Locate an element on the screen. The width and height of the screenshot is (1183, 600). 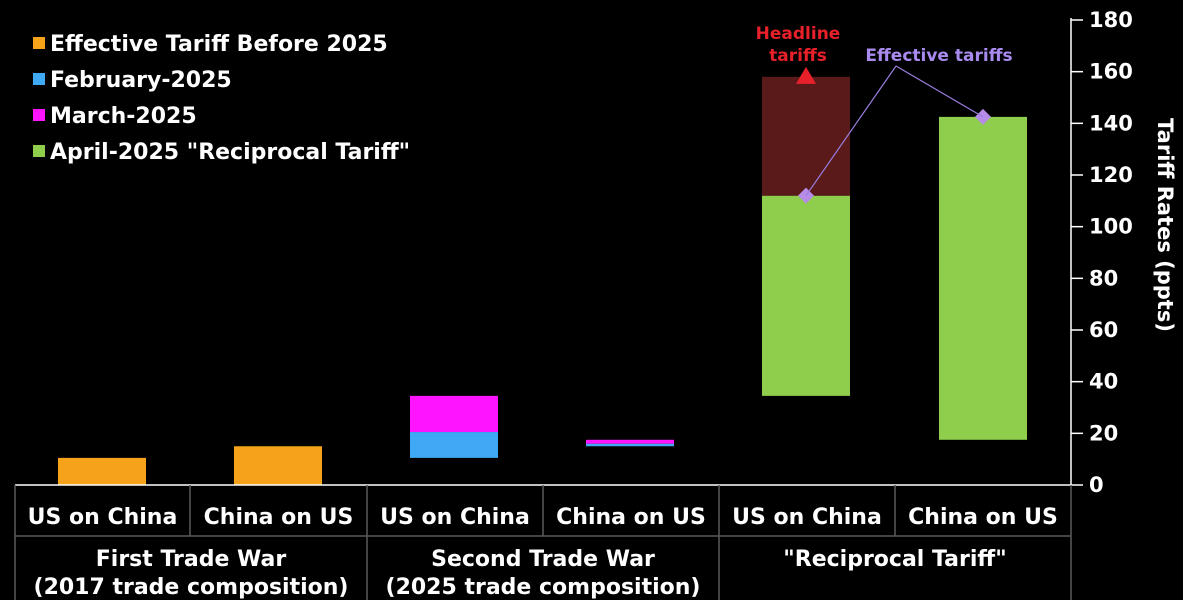
y-tick-label-60: 60 is located at coordinates (1103, 330).